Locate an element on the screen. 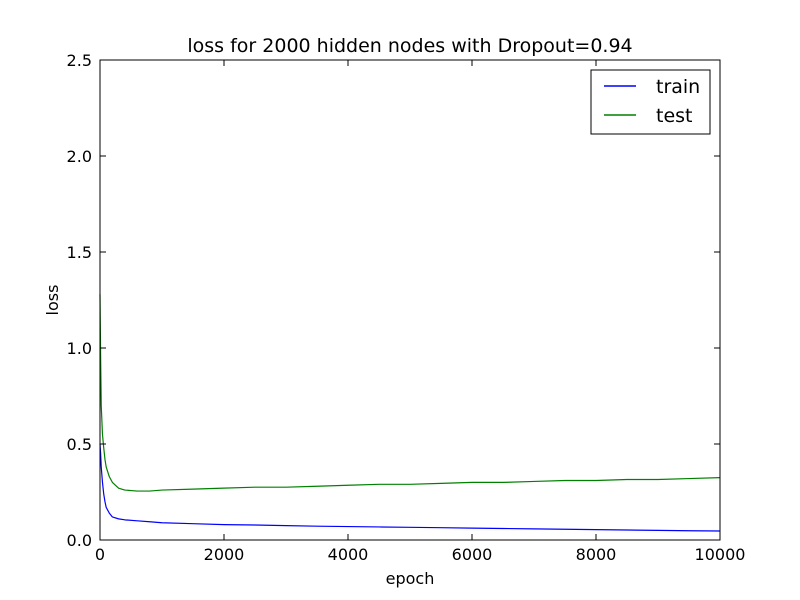  y-tick-label: 0.0 is located at coordinates (79, 540).